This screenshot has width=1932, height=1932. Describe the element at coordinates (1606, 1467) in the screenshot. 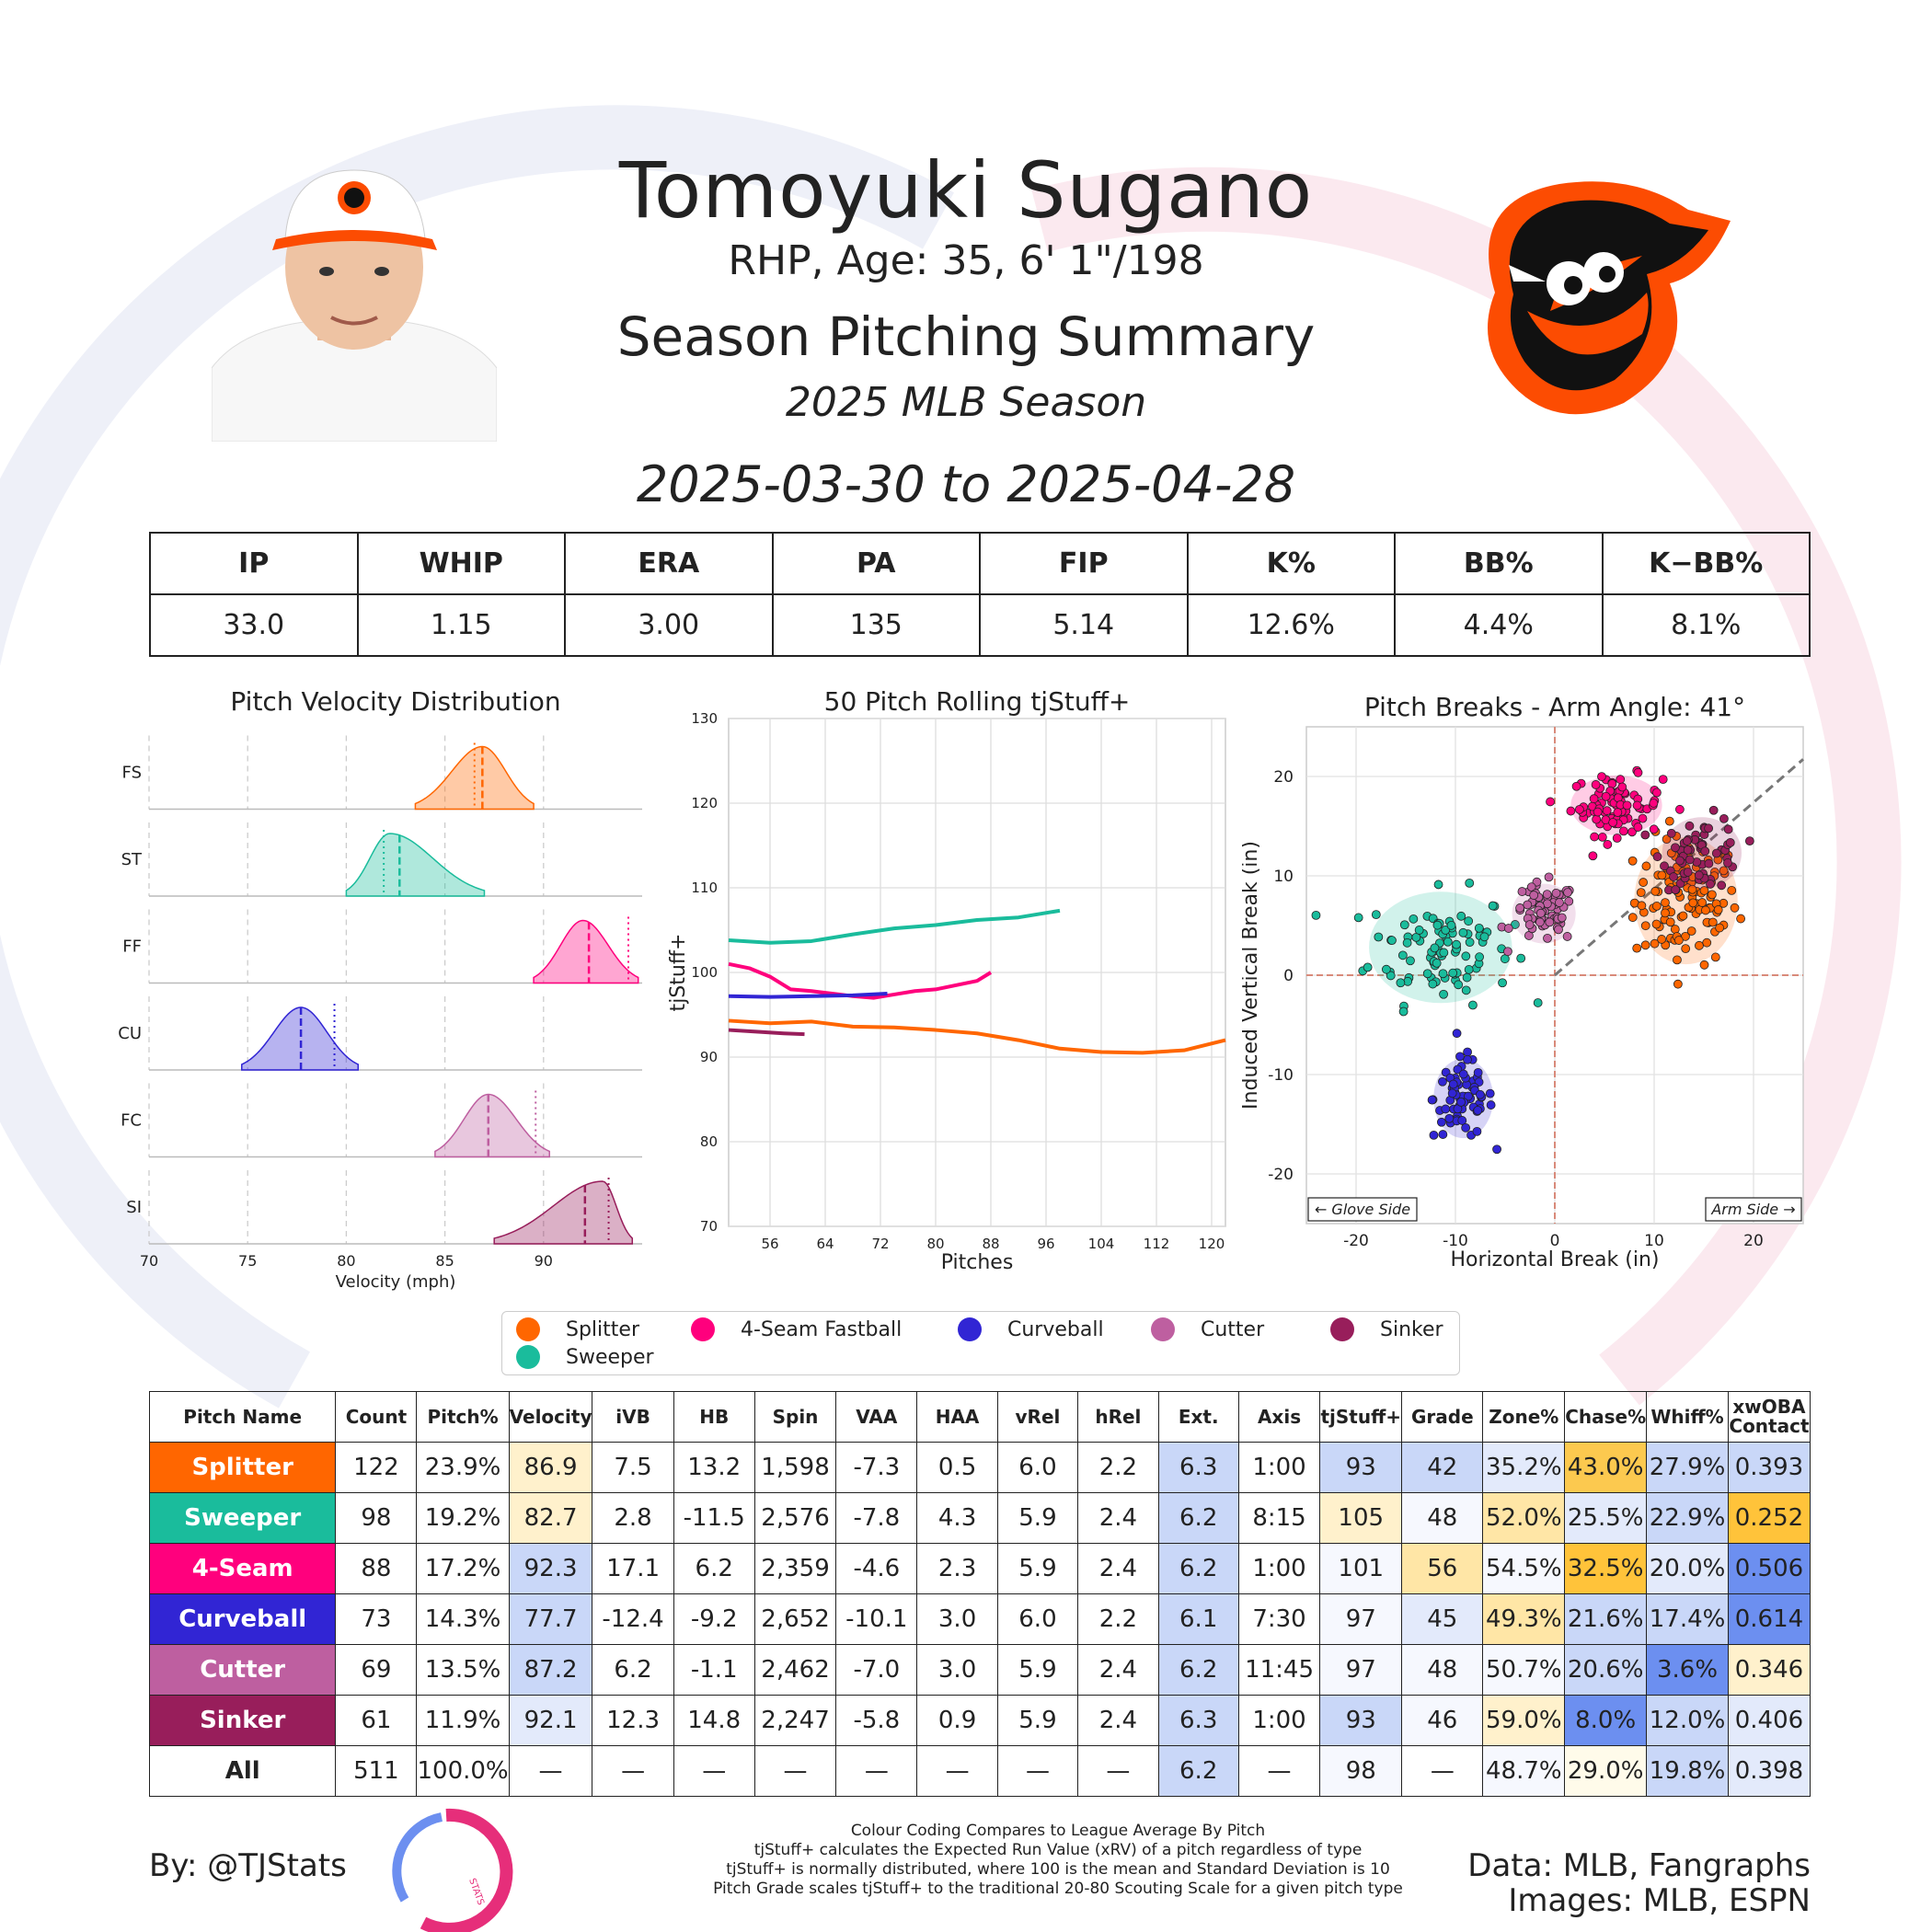

I see `table-cell: 43.0%` at that location.